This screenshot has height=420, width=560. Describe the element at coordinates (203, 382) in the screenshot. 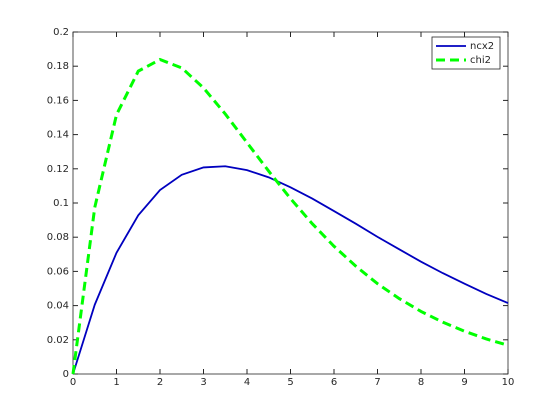

I see `x-tick-label: 3` at that location.